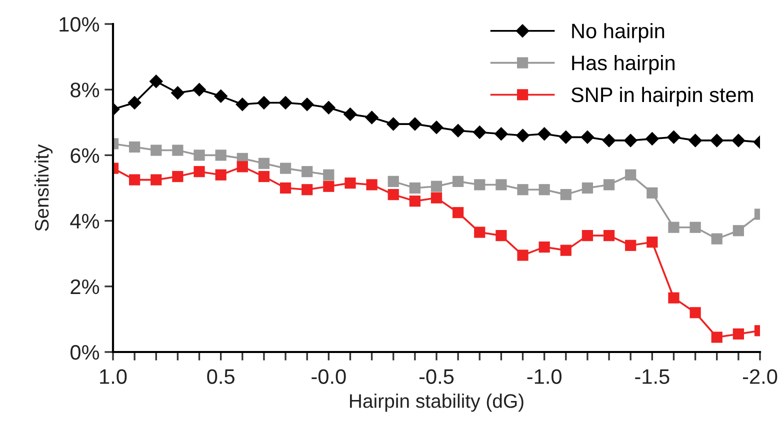 This screenshot has width=781, height=441. I want to click on y-tick-label: 8%, so click(85, 90).